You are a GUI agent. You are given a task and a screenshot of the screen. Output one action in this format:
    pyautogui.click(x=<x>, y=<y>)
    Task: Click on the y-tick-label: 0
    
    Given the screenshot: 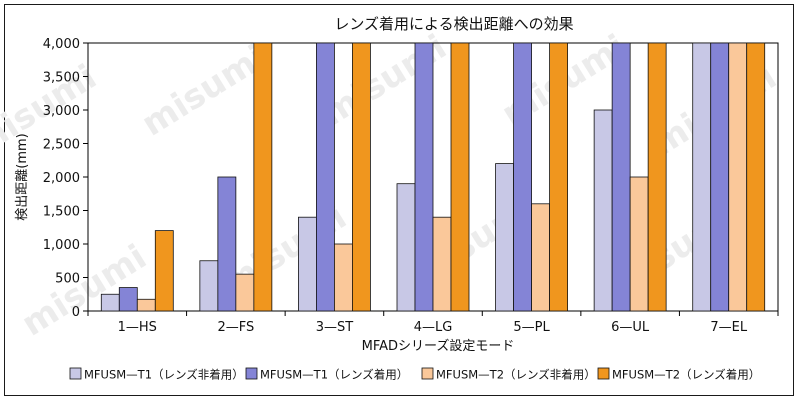 What is the action you would take?
    pyautogui.click(x=76, y=312)
    